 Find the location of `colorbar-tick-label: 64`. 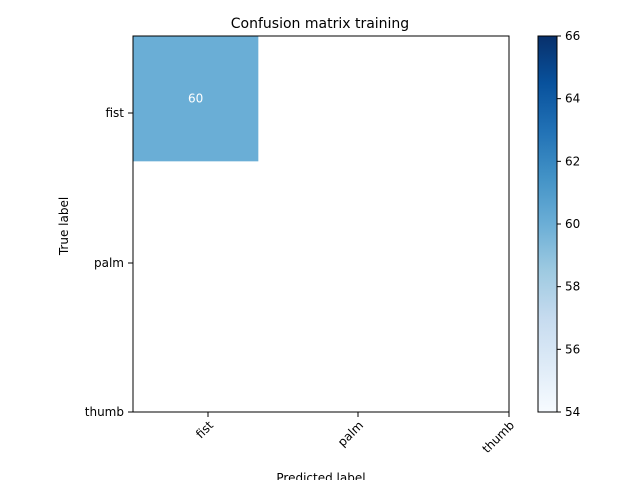

colorbar-tick-label: 64 is located at coordinates (572, 99).